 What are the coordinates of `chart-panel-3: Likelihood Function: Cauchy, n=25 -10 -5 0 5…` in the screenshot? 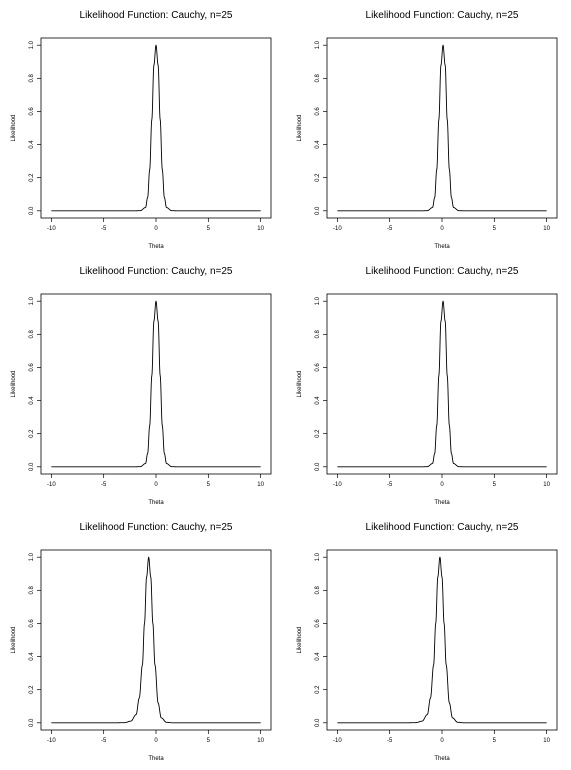 It's located at (141, 386).